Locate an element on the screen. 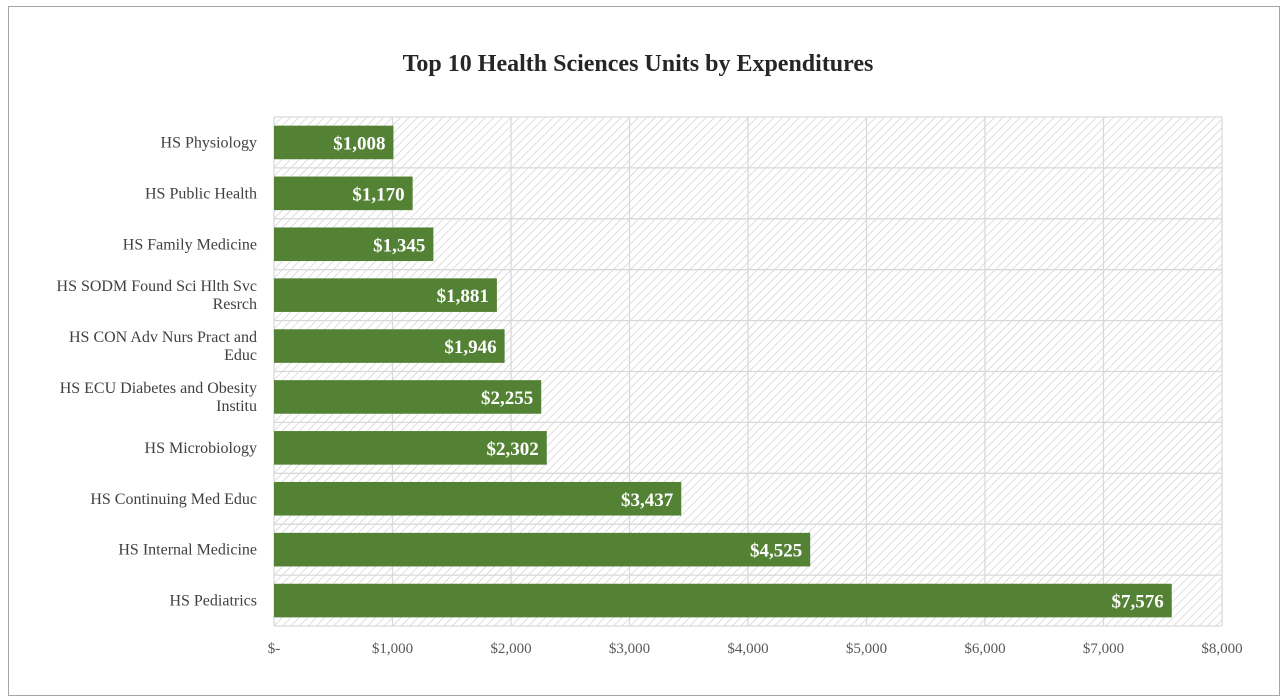  x-tick-label: $3,000 is located at coordinates (629, 649).